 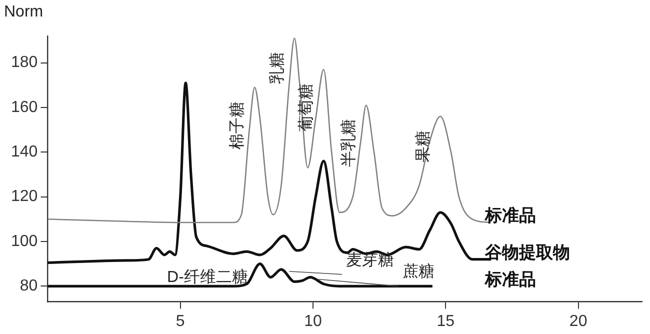 What do you see at coordinates (445, 321) in the screenshot?
I see `x-tick-label: 15` at bounding box center [445, 321].